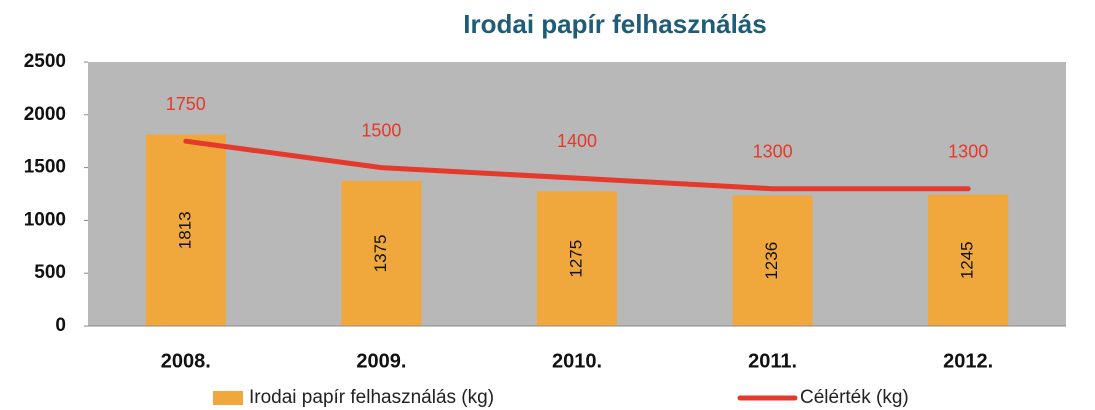 Image resolution: width=1095 pixels, height=410 pixels. I want to click on bar-label: 1813, so click(184, 230).